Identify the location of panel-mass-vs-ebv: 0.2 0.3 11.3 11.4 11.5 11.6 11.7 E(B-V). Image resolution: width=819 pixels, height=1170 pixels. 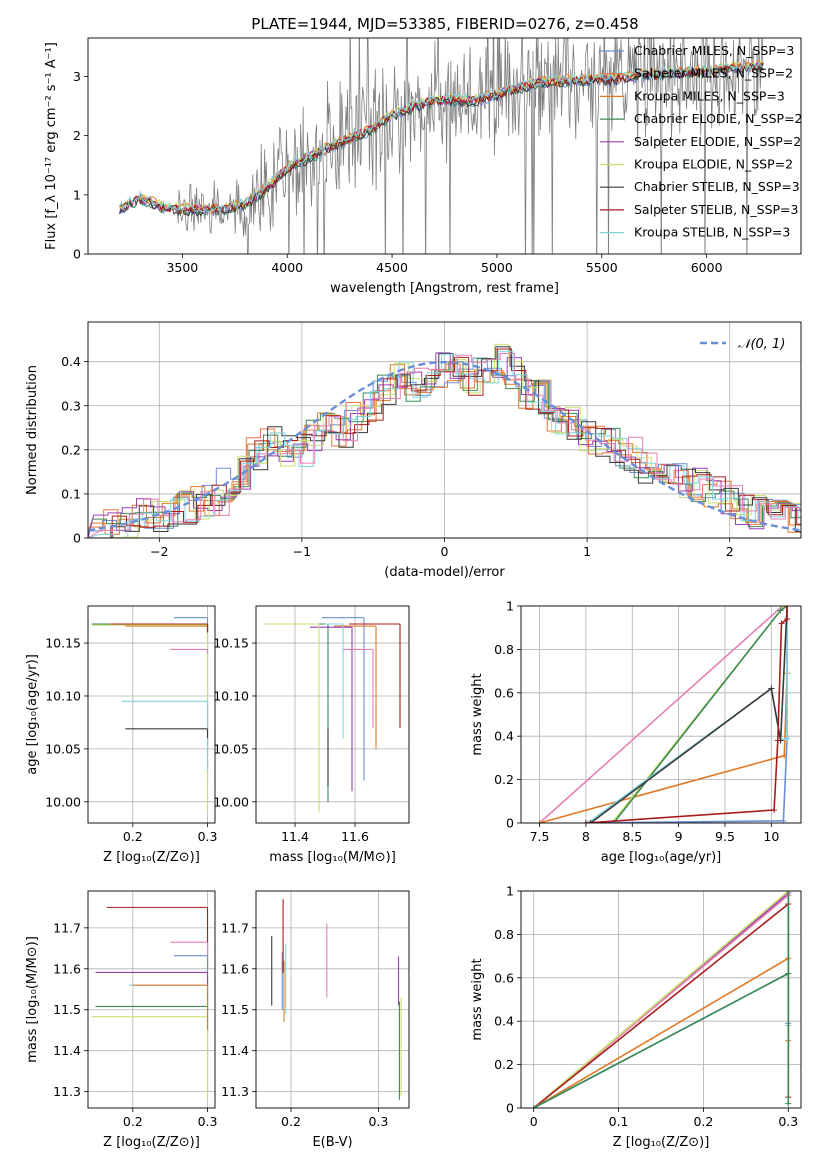
(315, 1020).